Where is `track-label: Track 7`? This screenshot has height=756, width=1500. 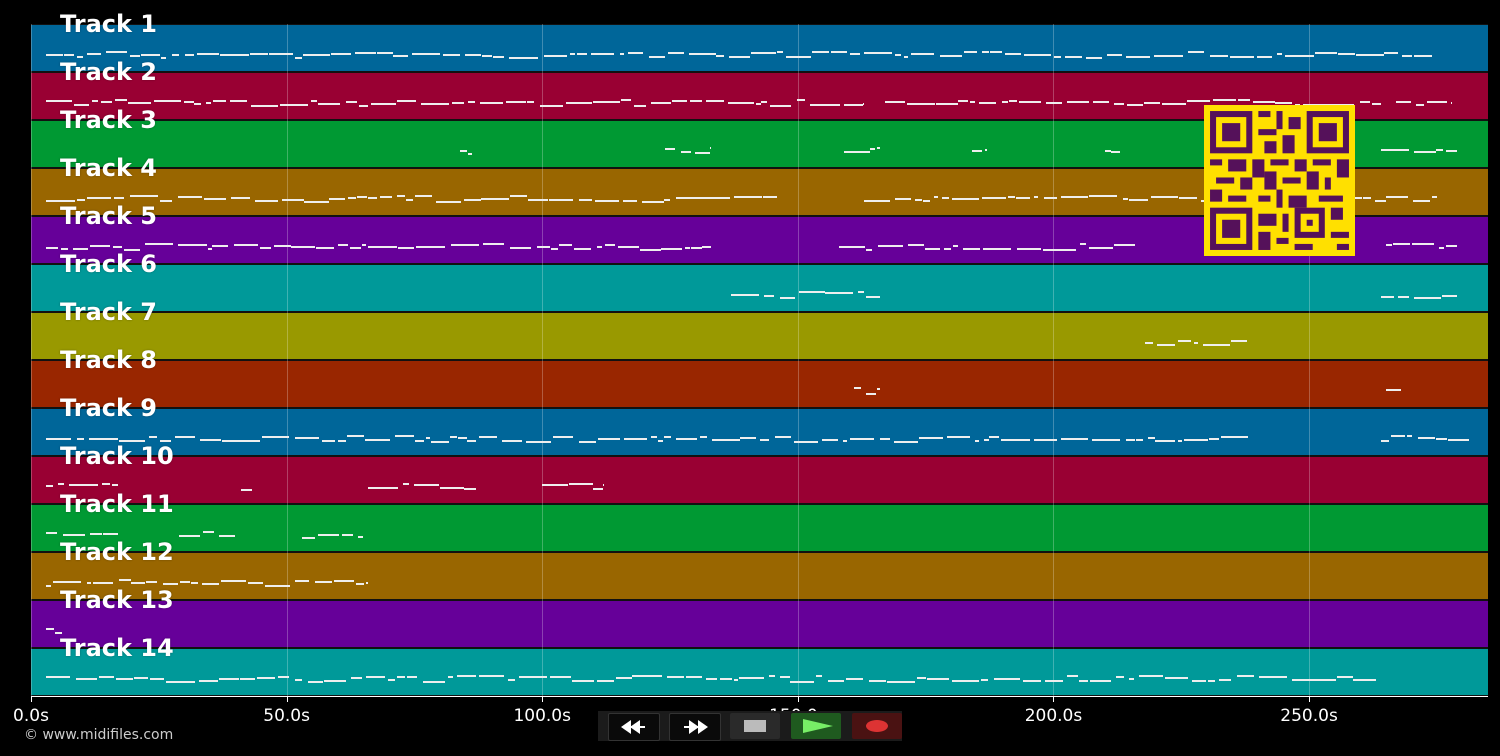 track-label: Track 7 is located at coordinates (109, 312).